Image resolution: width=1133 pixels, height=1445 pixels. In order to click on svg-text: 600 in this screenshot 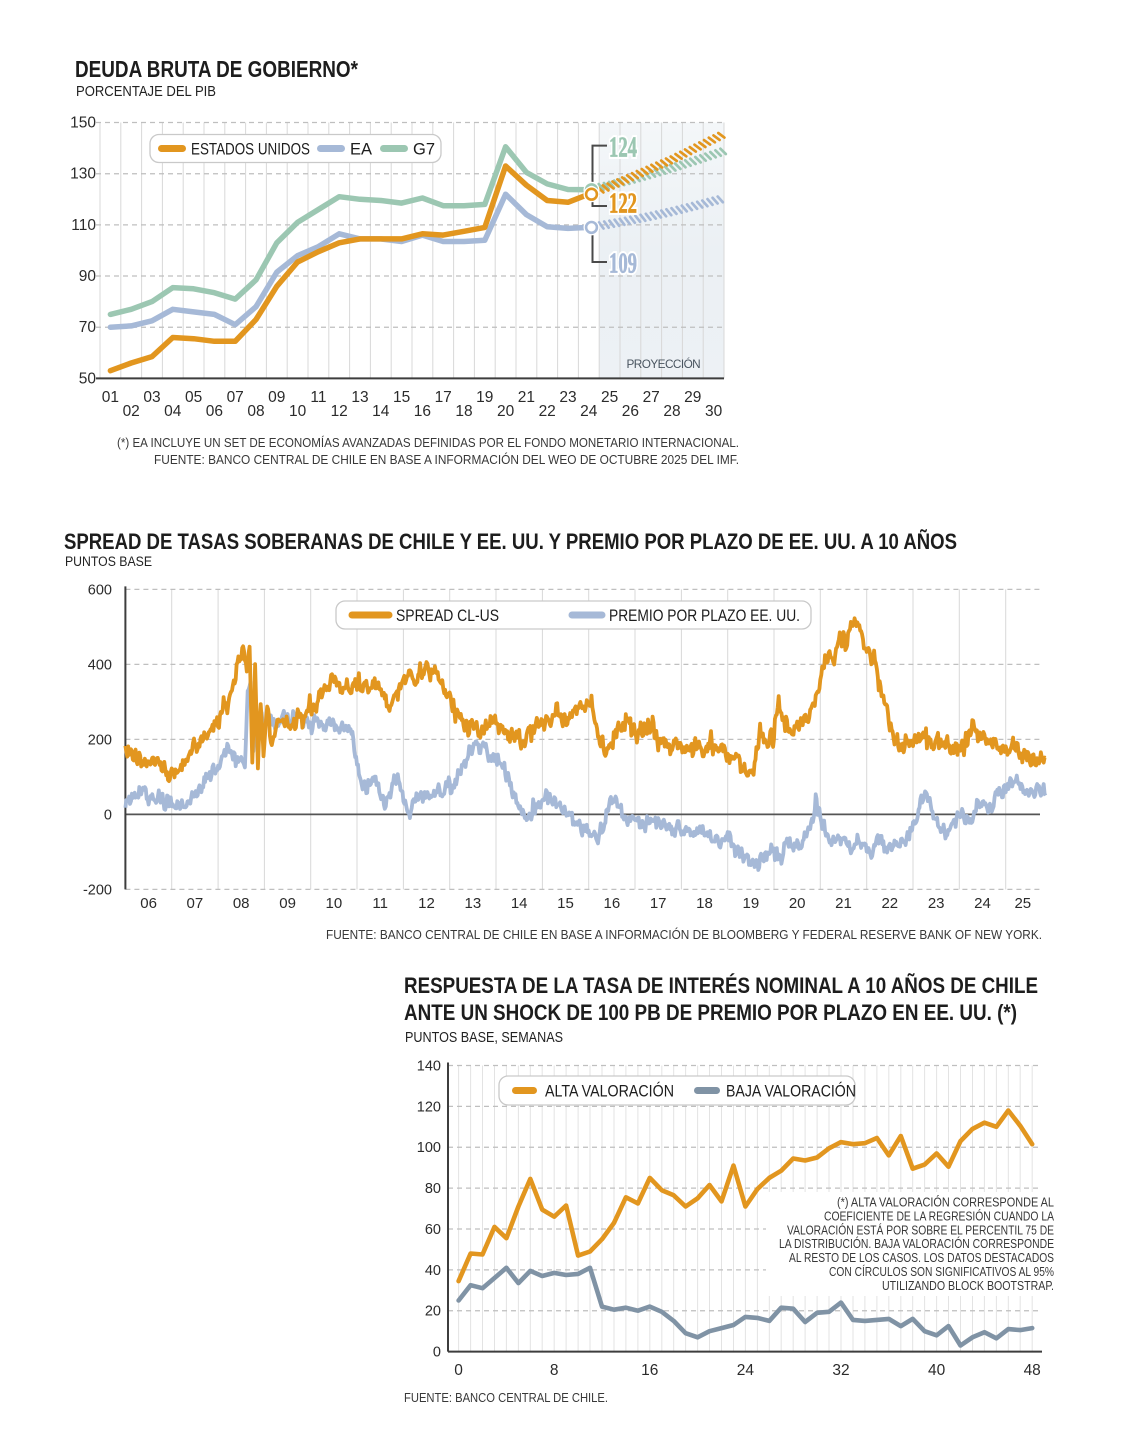, I will do `click(100, 590)`.